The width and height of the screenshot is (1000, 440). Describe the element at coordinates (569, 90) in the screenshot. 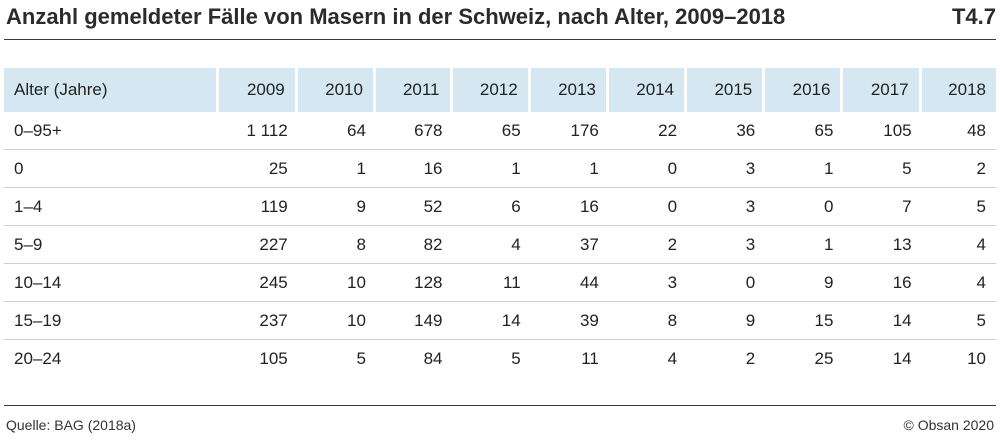

I see `column-header-year: 2013` at that location.